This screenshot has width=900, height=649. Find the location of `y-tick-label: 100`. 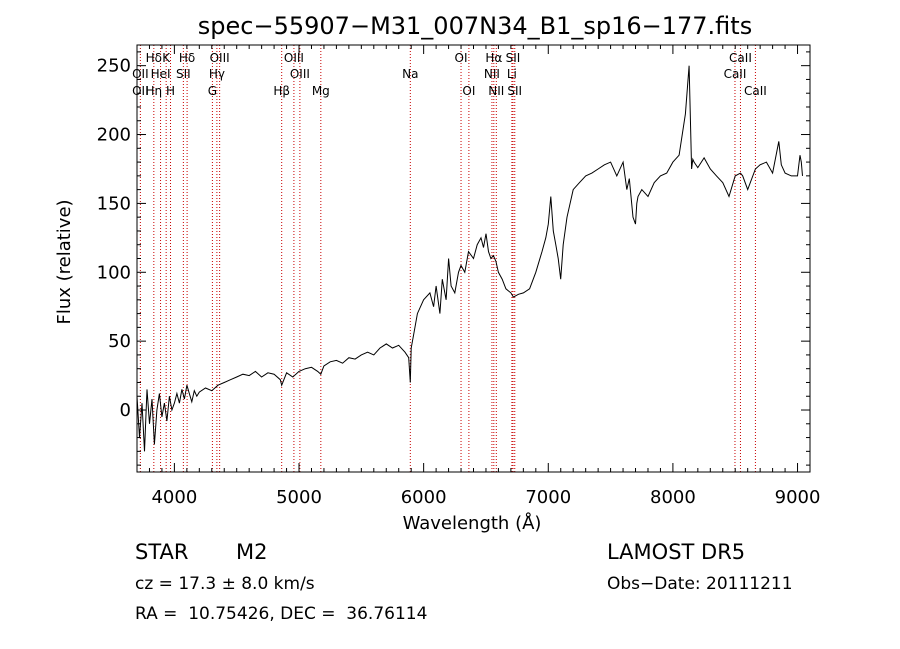

y-tick-label: 100 is located at coordinates (114, 272).